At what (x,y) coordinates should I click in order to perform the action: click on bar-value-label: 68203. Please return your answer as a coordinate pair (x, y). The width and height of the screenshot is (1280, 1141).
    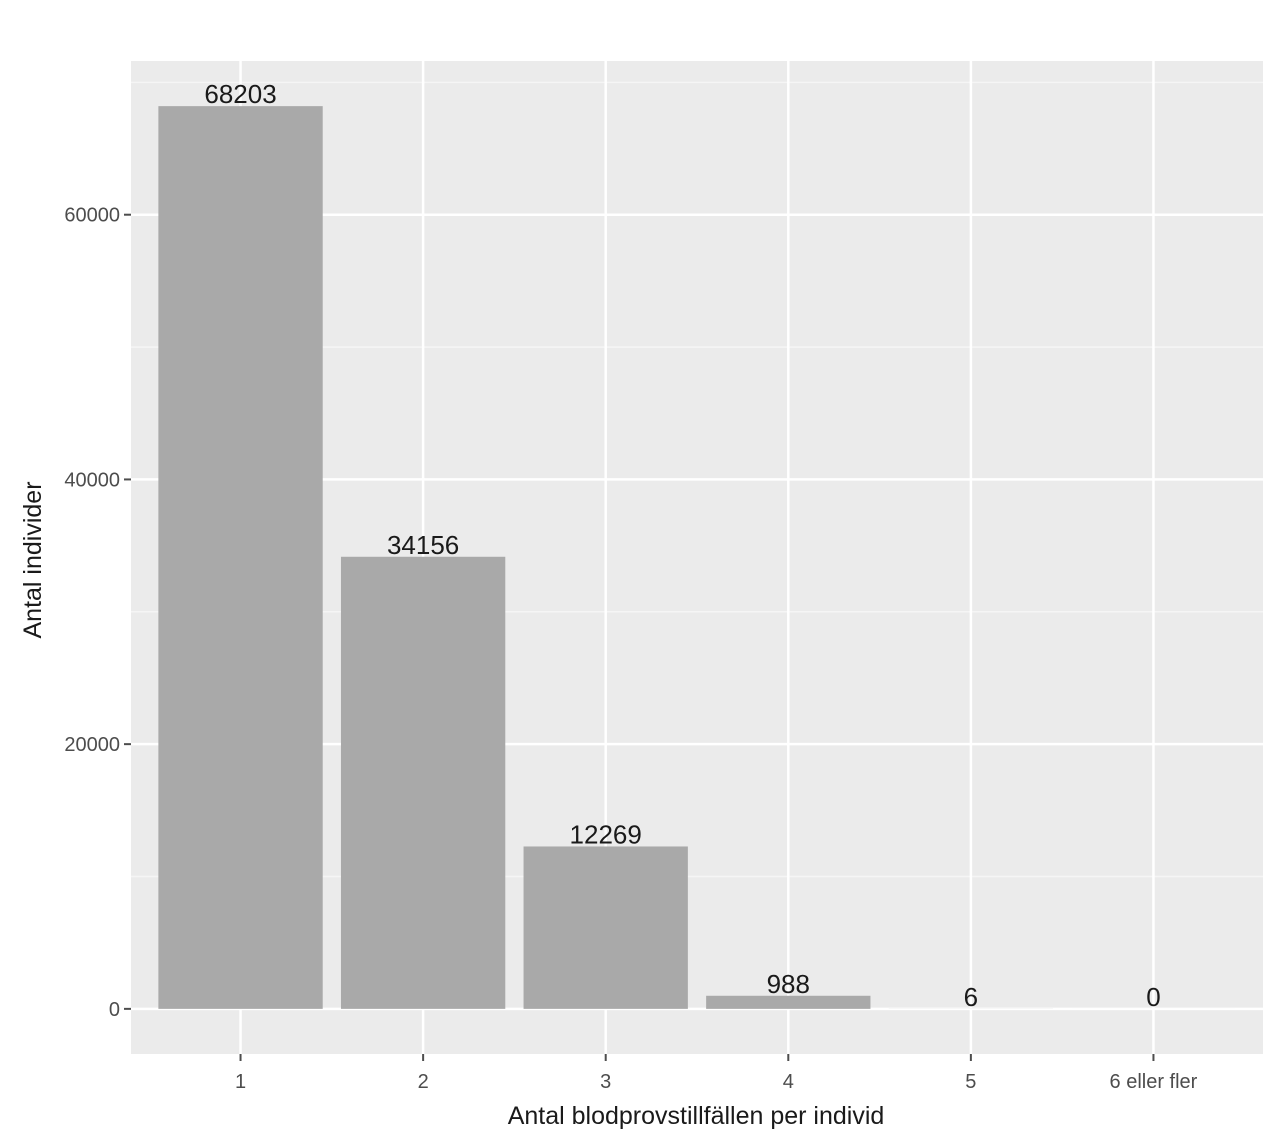
    Looking at the image, I should click on (240, 94).